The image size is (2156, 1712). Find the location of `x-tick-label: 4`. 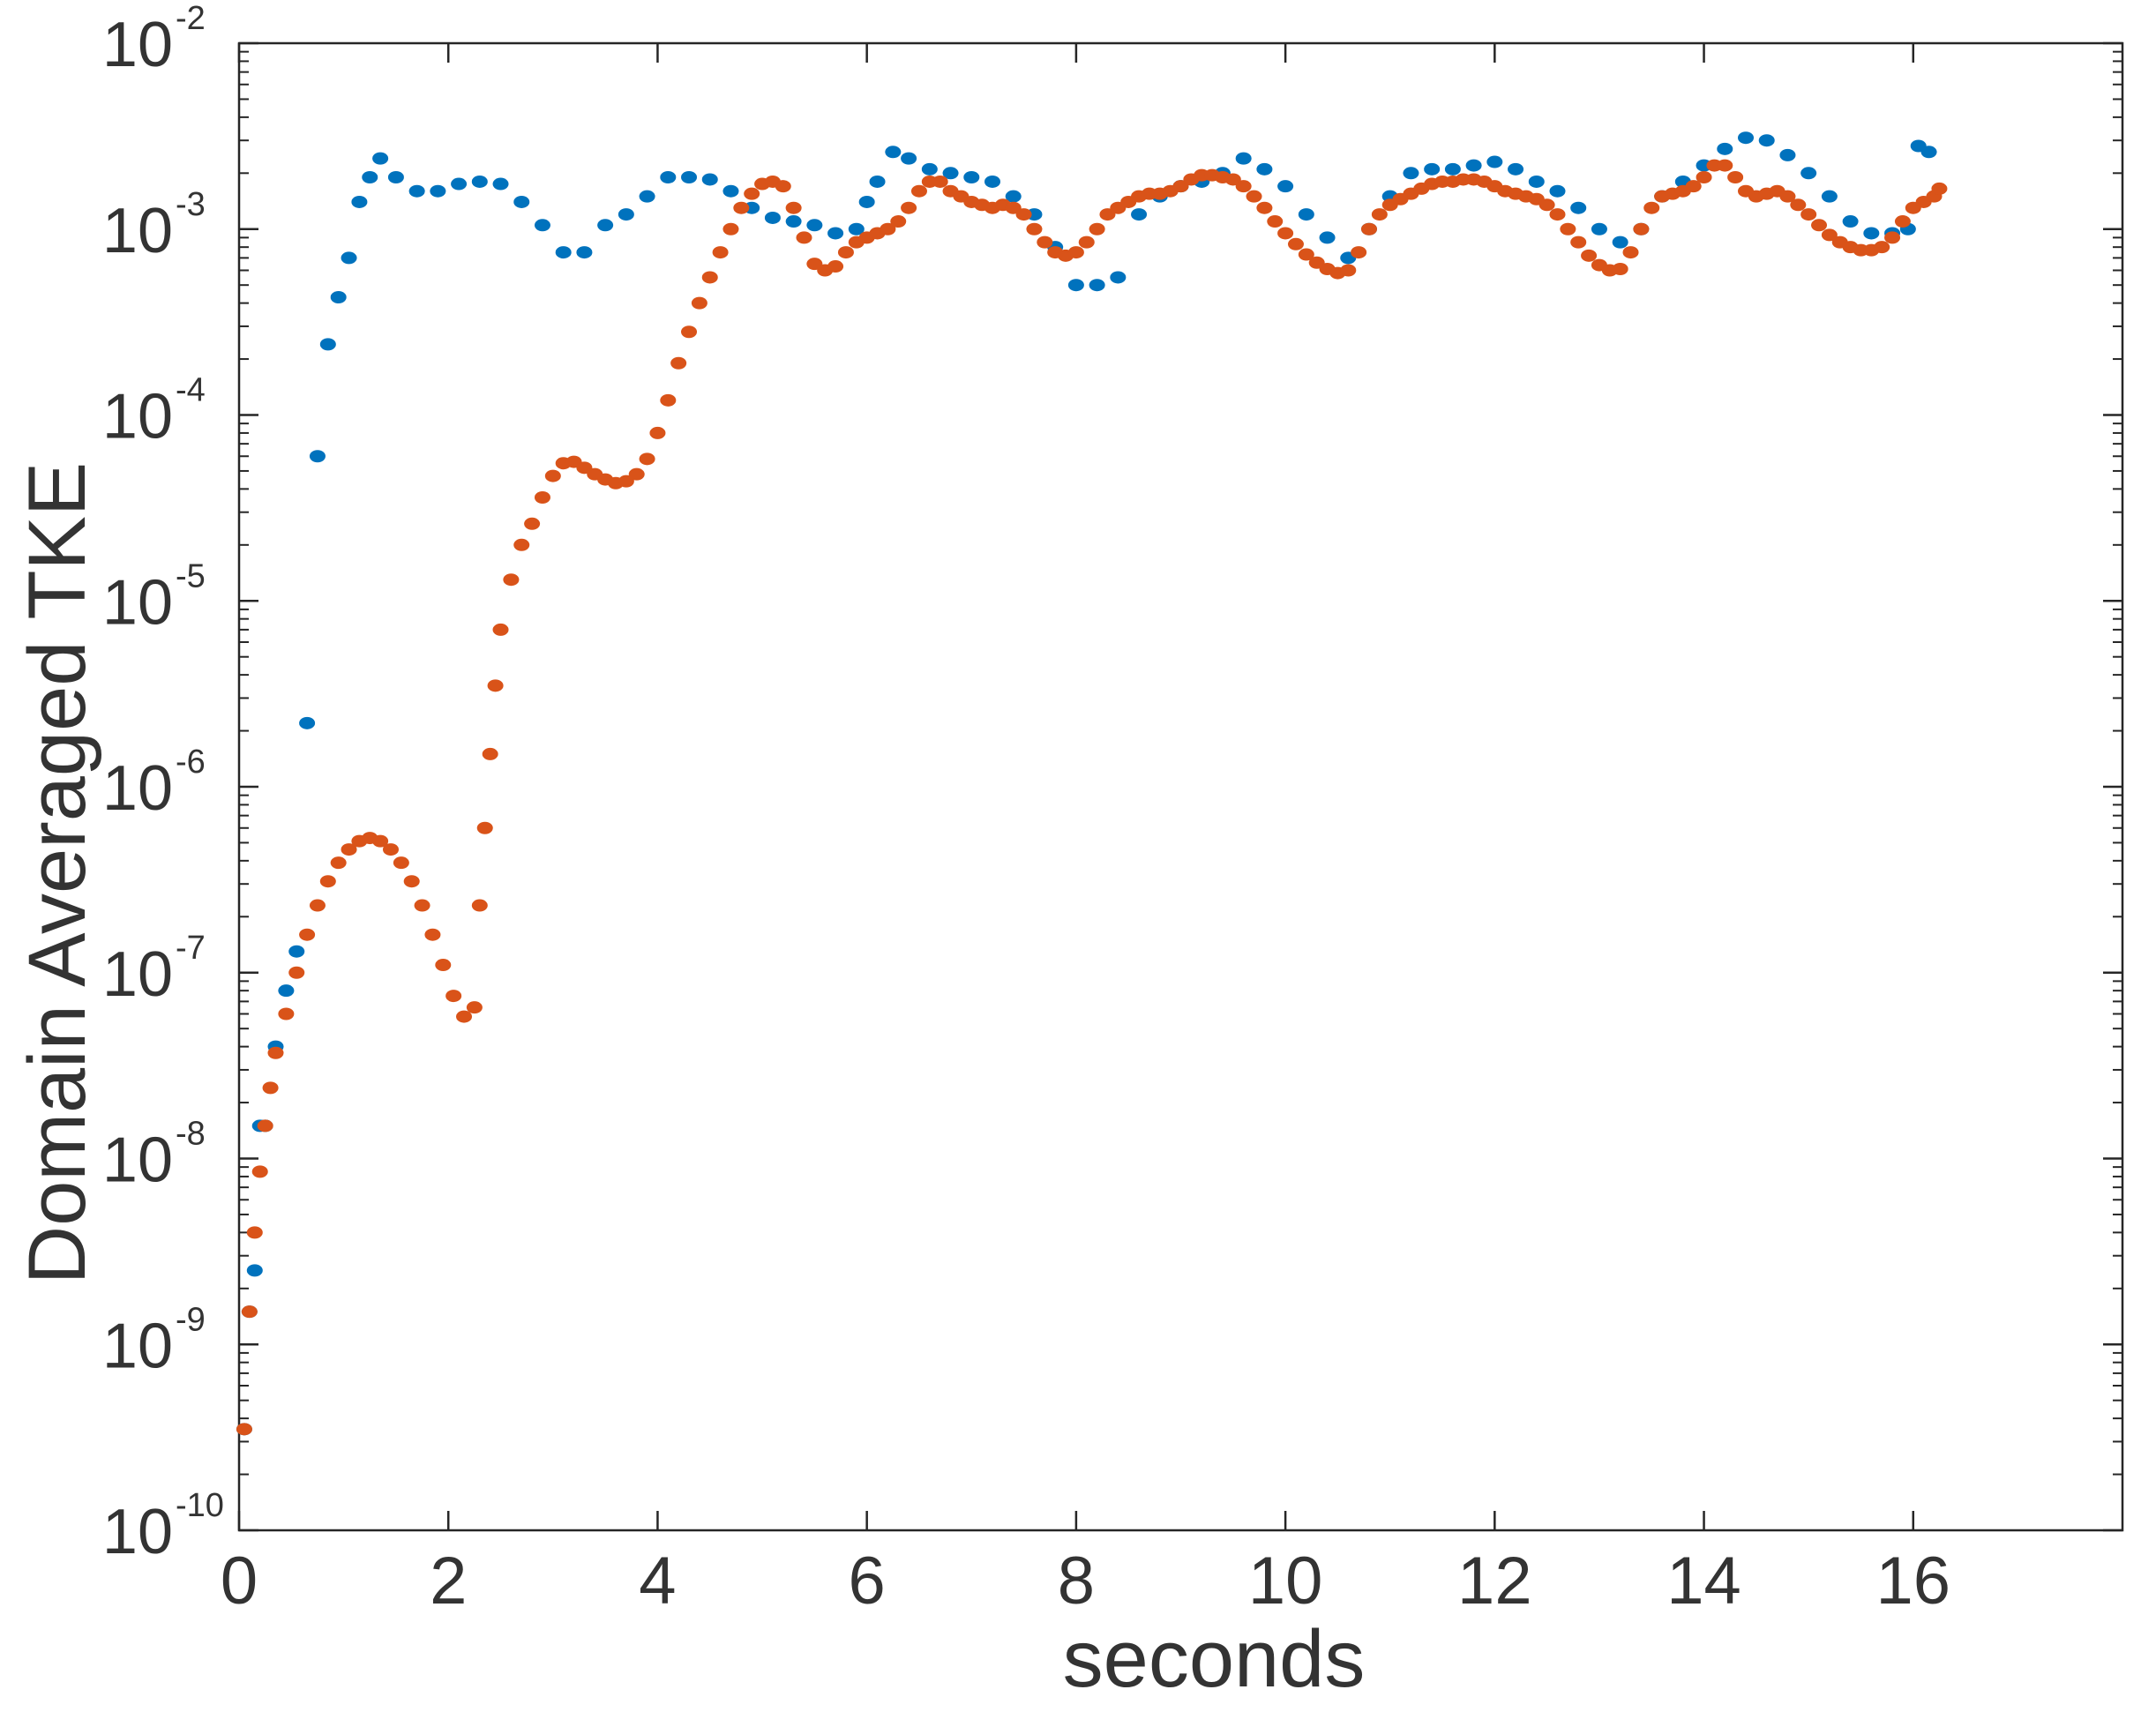

x-tick-label: 4 is located at coordinates (658, 1581).